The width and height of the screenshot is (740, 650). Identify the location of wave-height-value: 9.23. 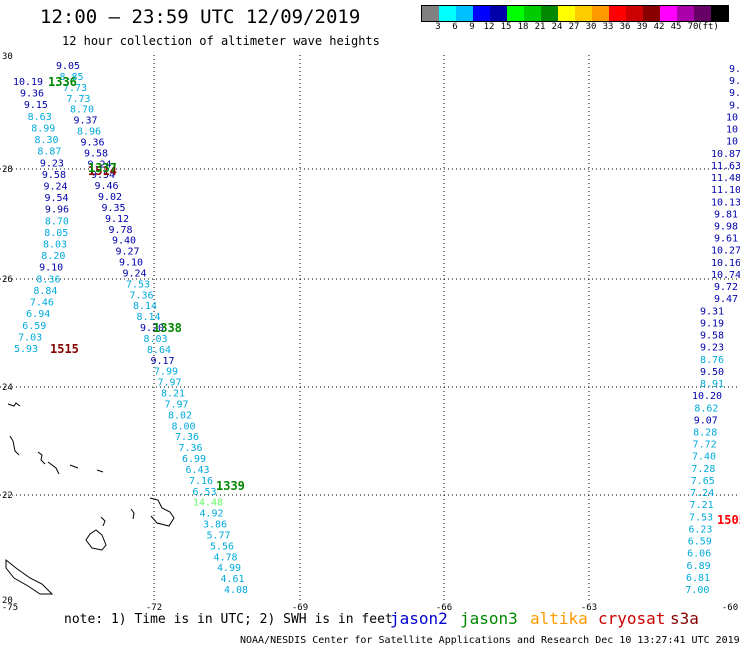
(52, 163).